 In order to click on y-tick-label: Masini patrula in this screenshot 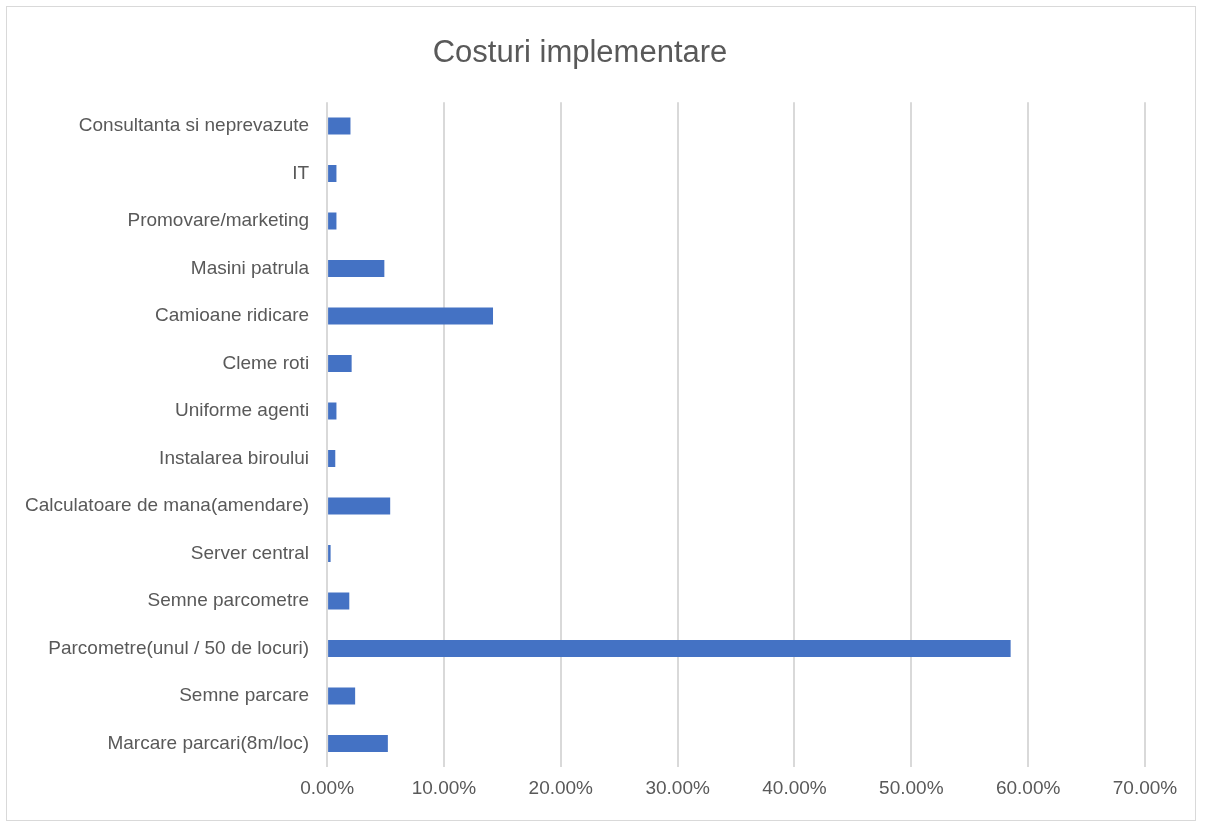, I will do `click(250, 267)`.